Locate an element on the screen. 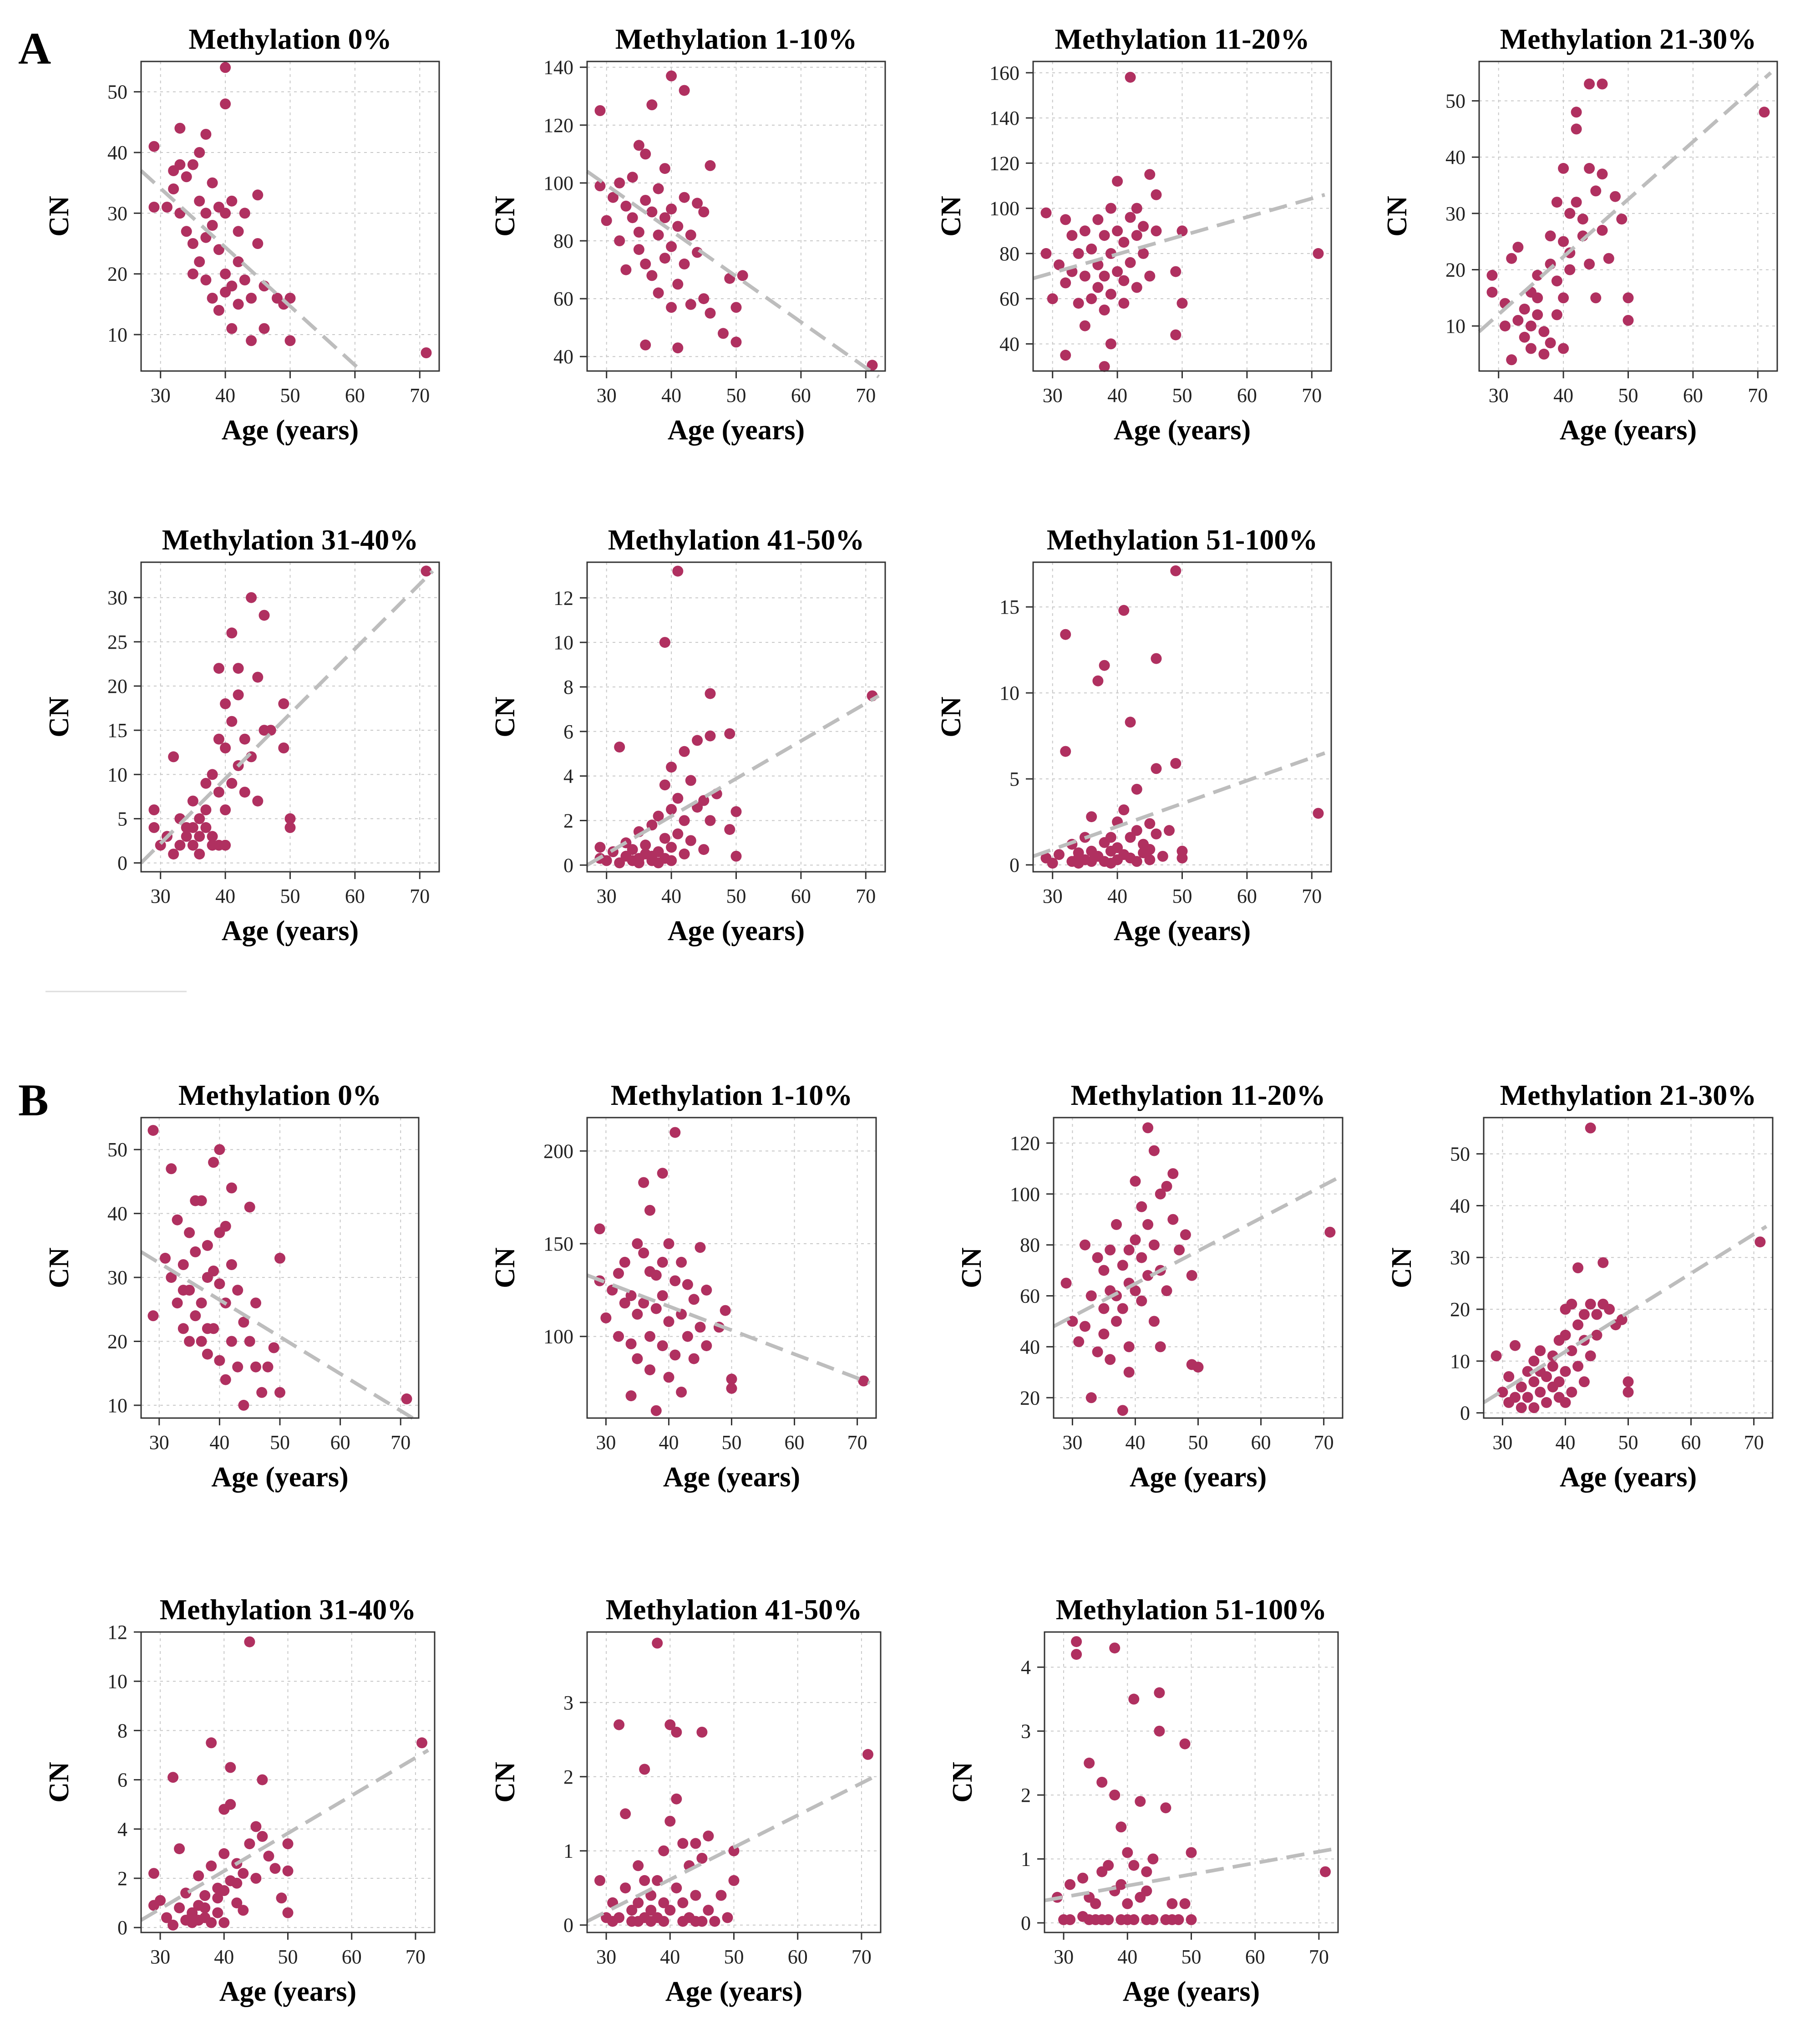 The image size is (1800, 2044). y-tick-label: 200 is located at coordinates (558, 1151).